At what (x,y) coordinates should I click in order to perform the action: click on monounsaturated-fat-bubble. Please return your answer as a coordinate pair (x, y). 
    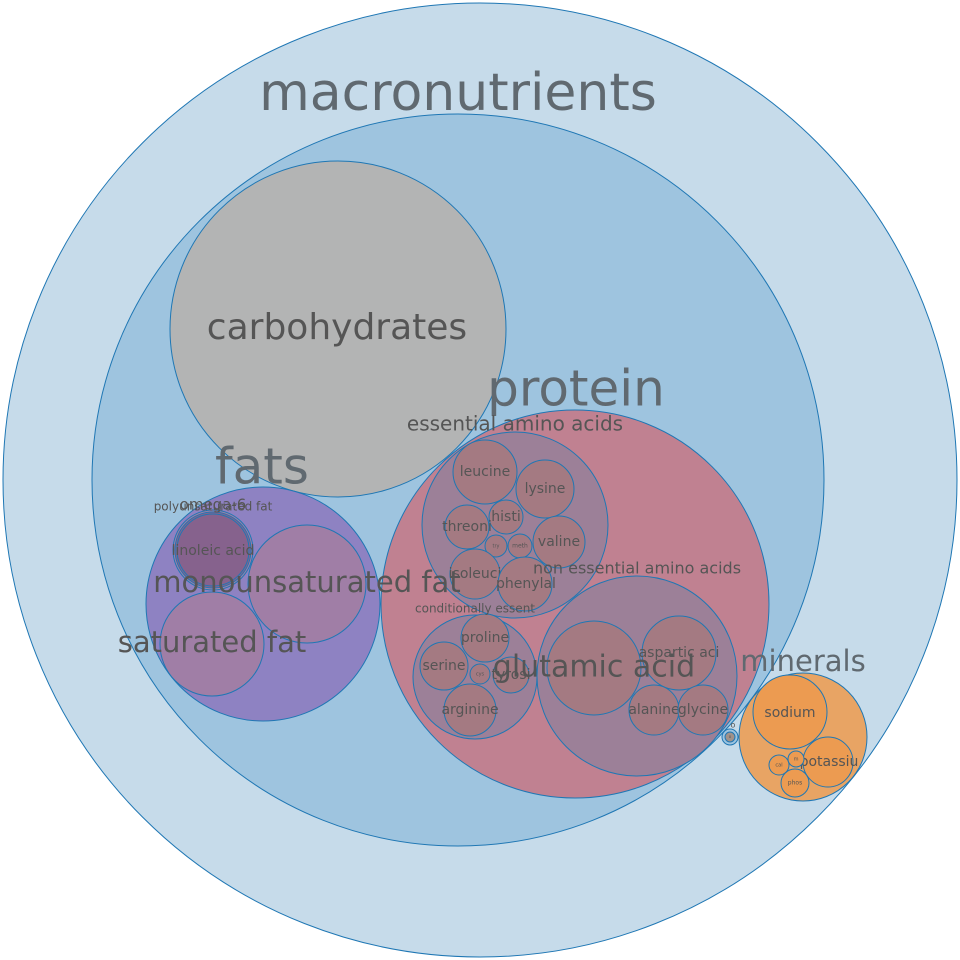
    Looking at the image, I should click on (307, 584).